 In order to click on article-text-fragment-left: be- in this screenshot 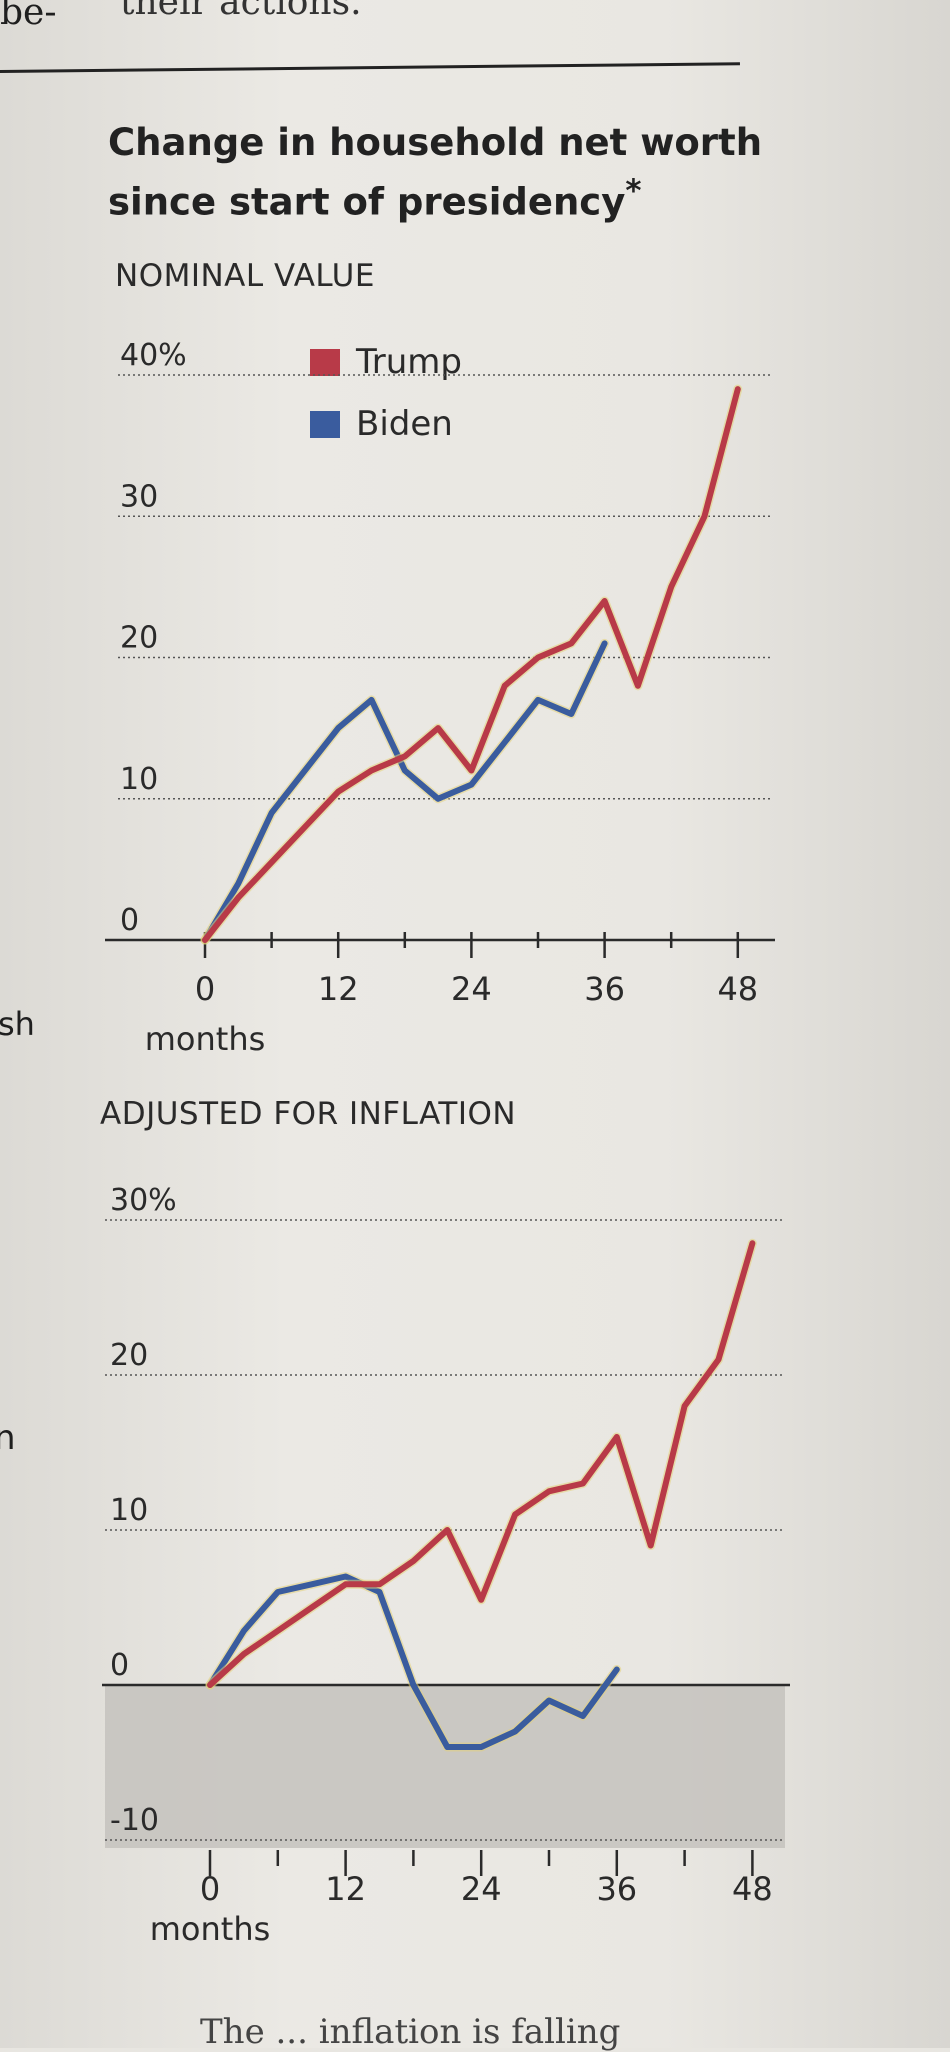, I will do `click(28, 16)`.